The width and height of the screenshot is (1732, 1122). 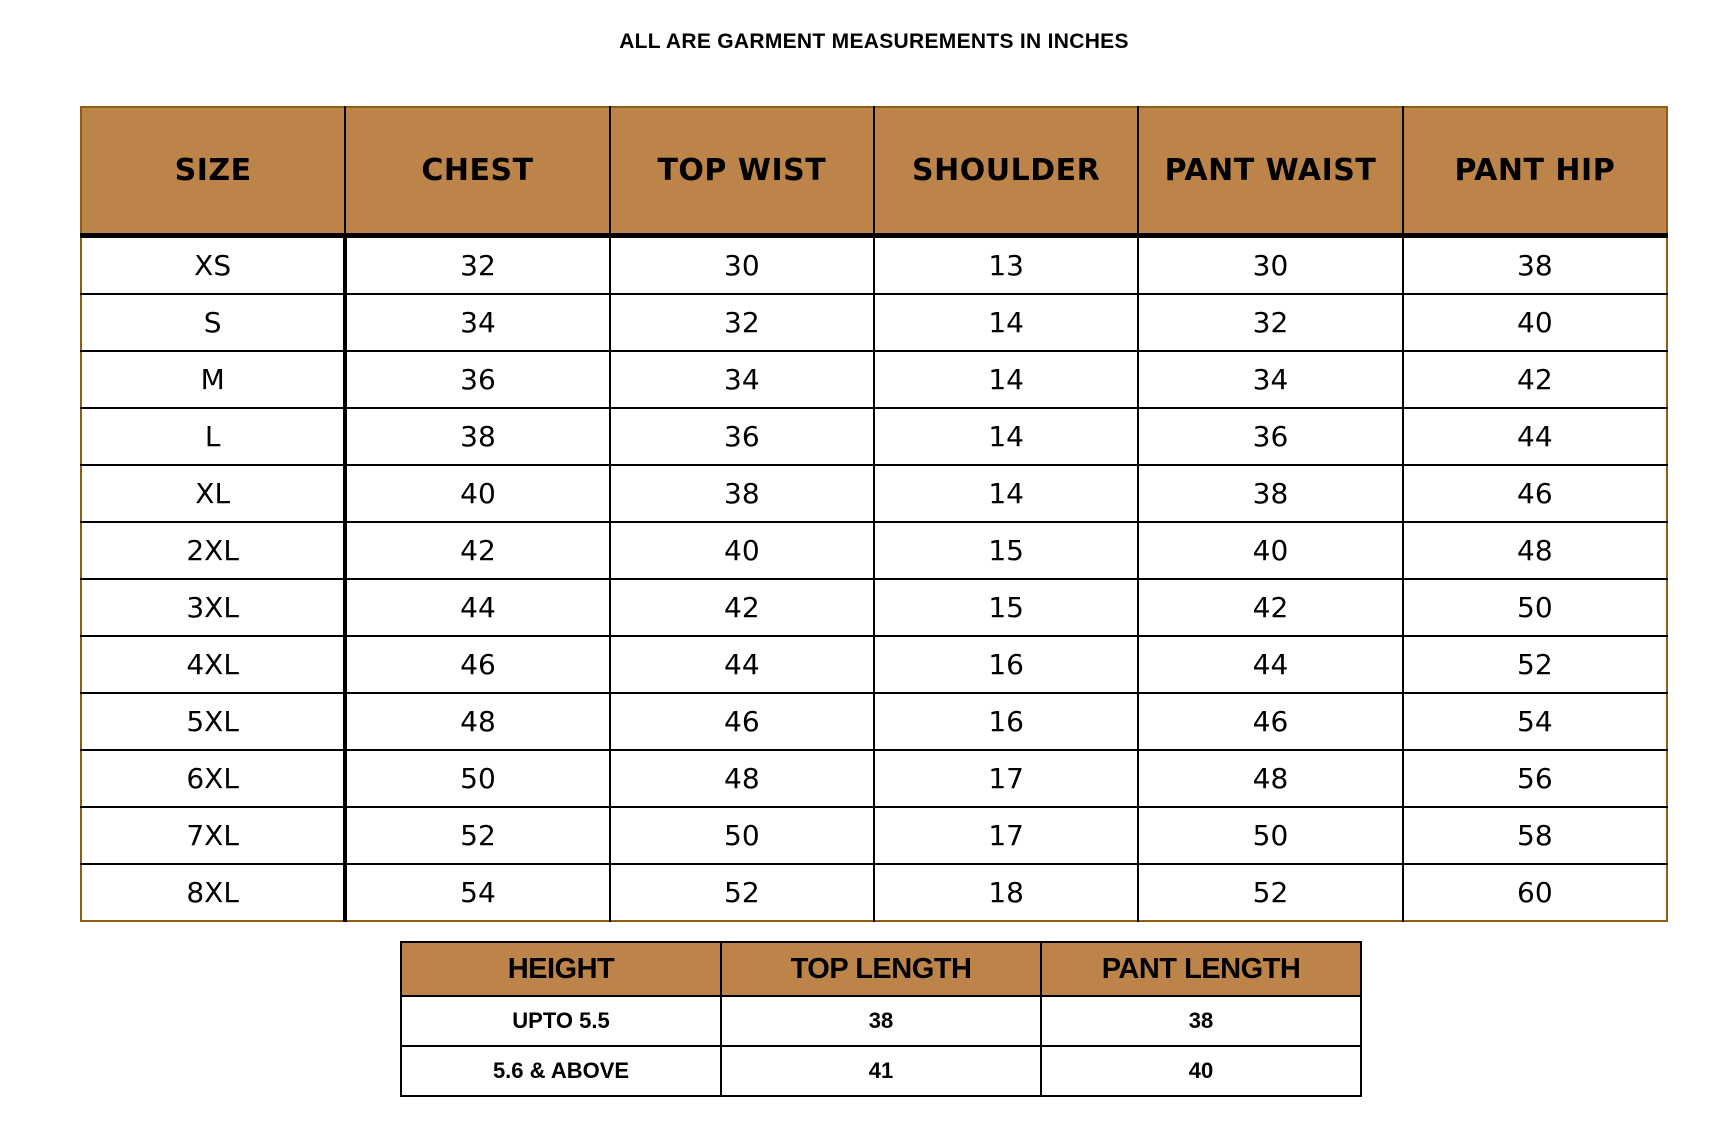 I want to click on table-row: UPTO 5.5 38 38, so click(x=881, y=1021).